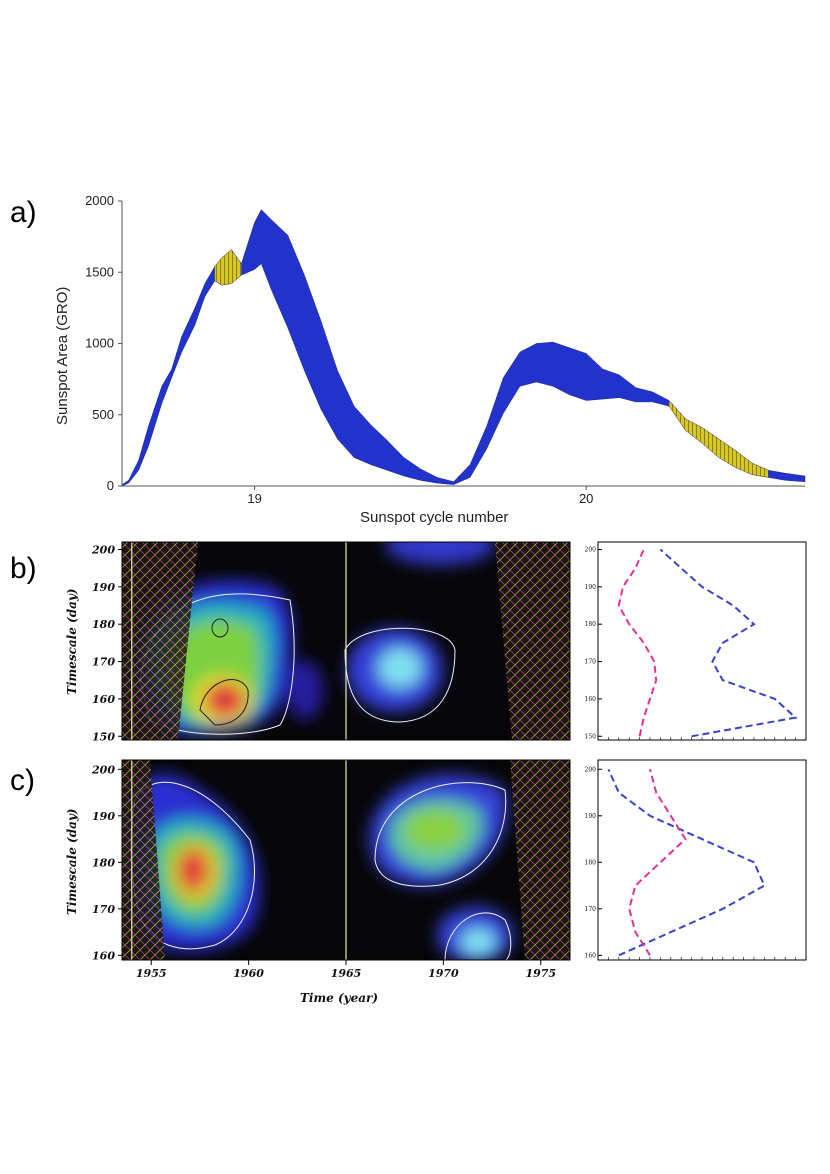 The width and height of the screenshot is (830, 1174). I want to click on y-tick-label: 500, so click(103, 414).